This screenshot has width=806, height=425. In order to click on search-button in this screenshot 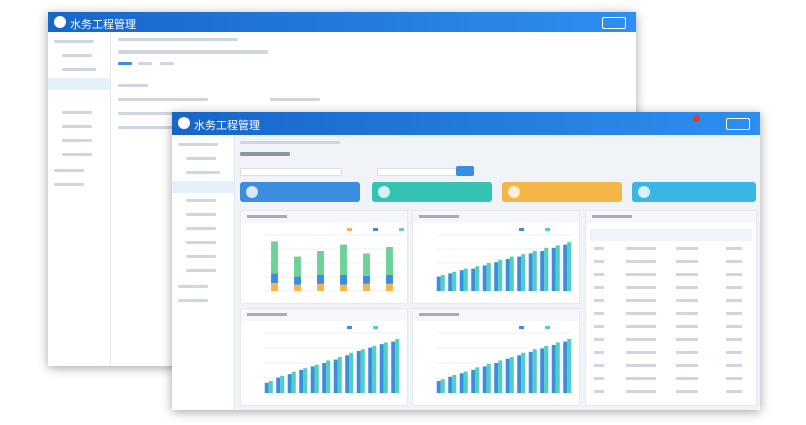, I will do `click(465, 171)`.